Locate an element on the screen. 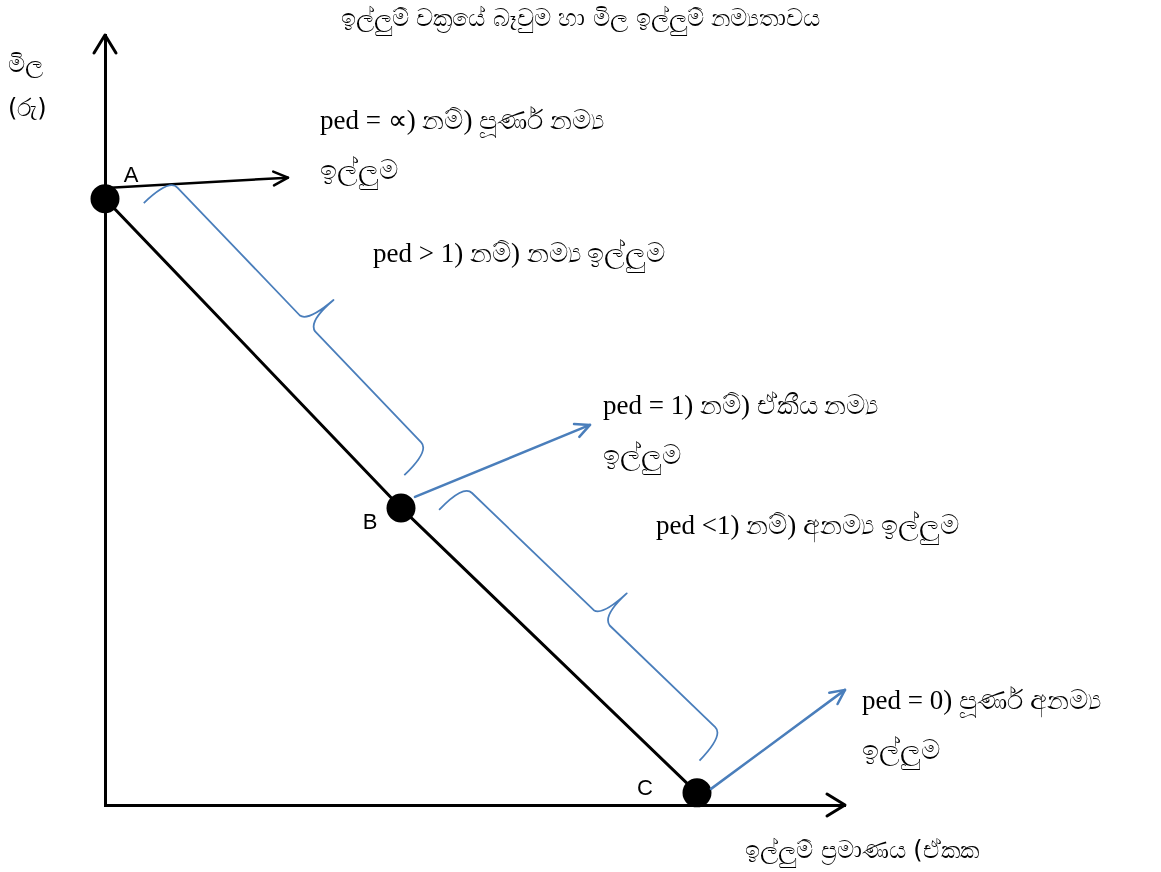 Image resolution: width=1161 pixels, height=872 pixels. annotation: C is located at coordinates (645, 787).